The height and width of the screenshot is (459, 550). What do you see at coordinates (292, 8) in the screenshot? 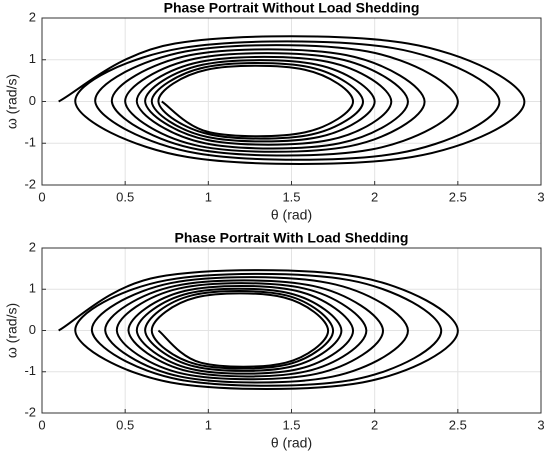
I see `chart-title: Phase Portrait Without Load Shedding` at bounding box center [292, 8].